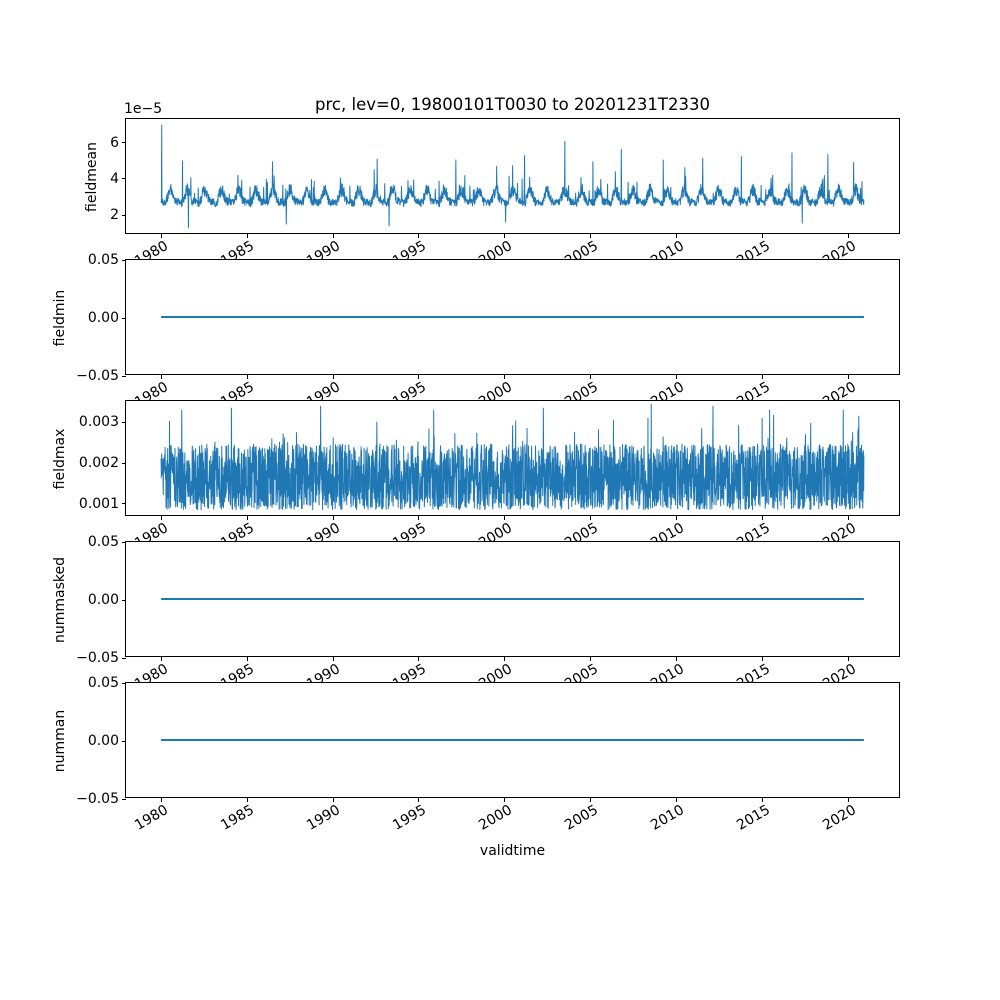 This screenshot has height=1000, width=1000. Describe the element at coordinates (114, 178) in the screenshot. I see `y-tick-label: 4` at that location.